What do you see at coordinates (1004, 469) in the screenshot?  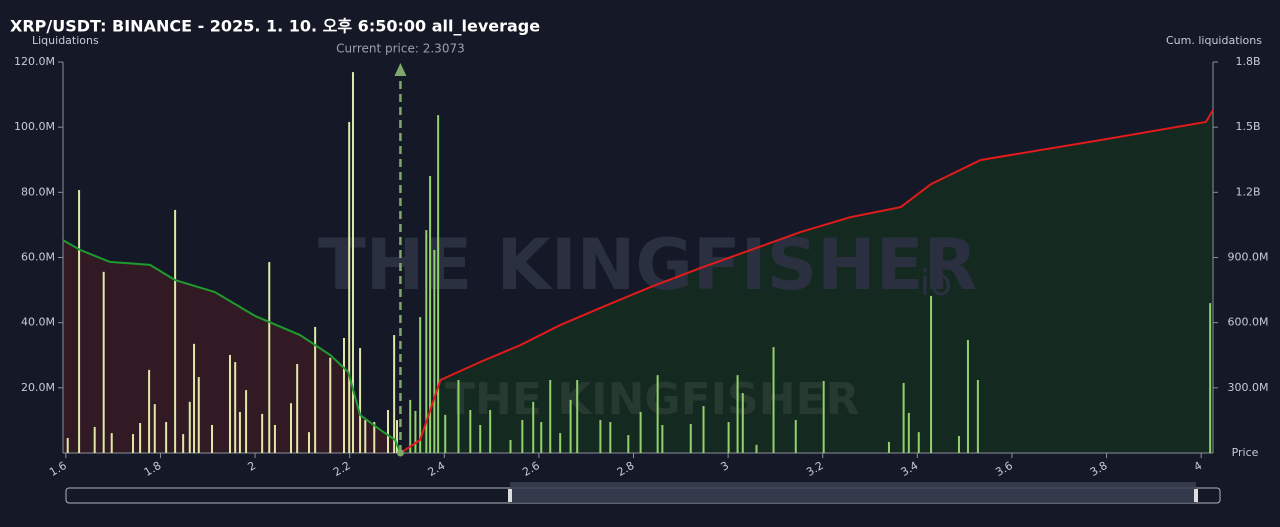 I see `x-tick-label: 3.6` at bounding box center [1004, 469].